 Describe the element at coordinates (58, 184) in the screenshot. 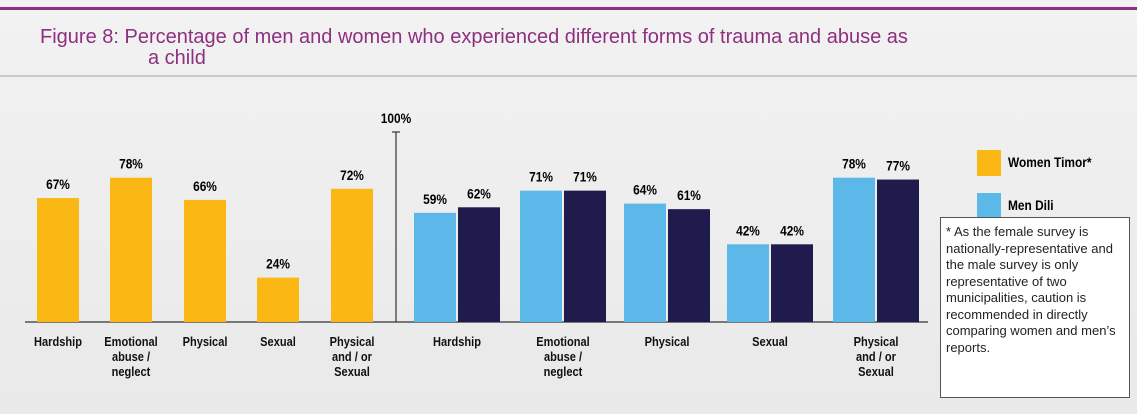

I see `data-label: 67%` at that location.